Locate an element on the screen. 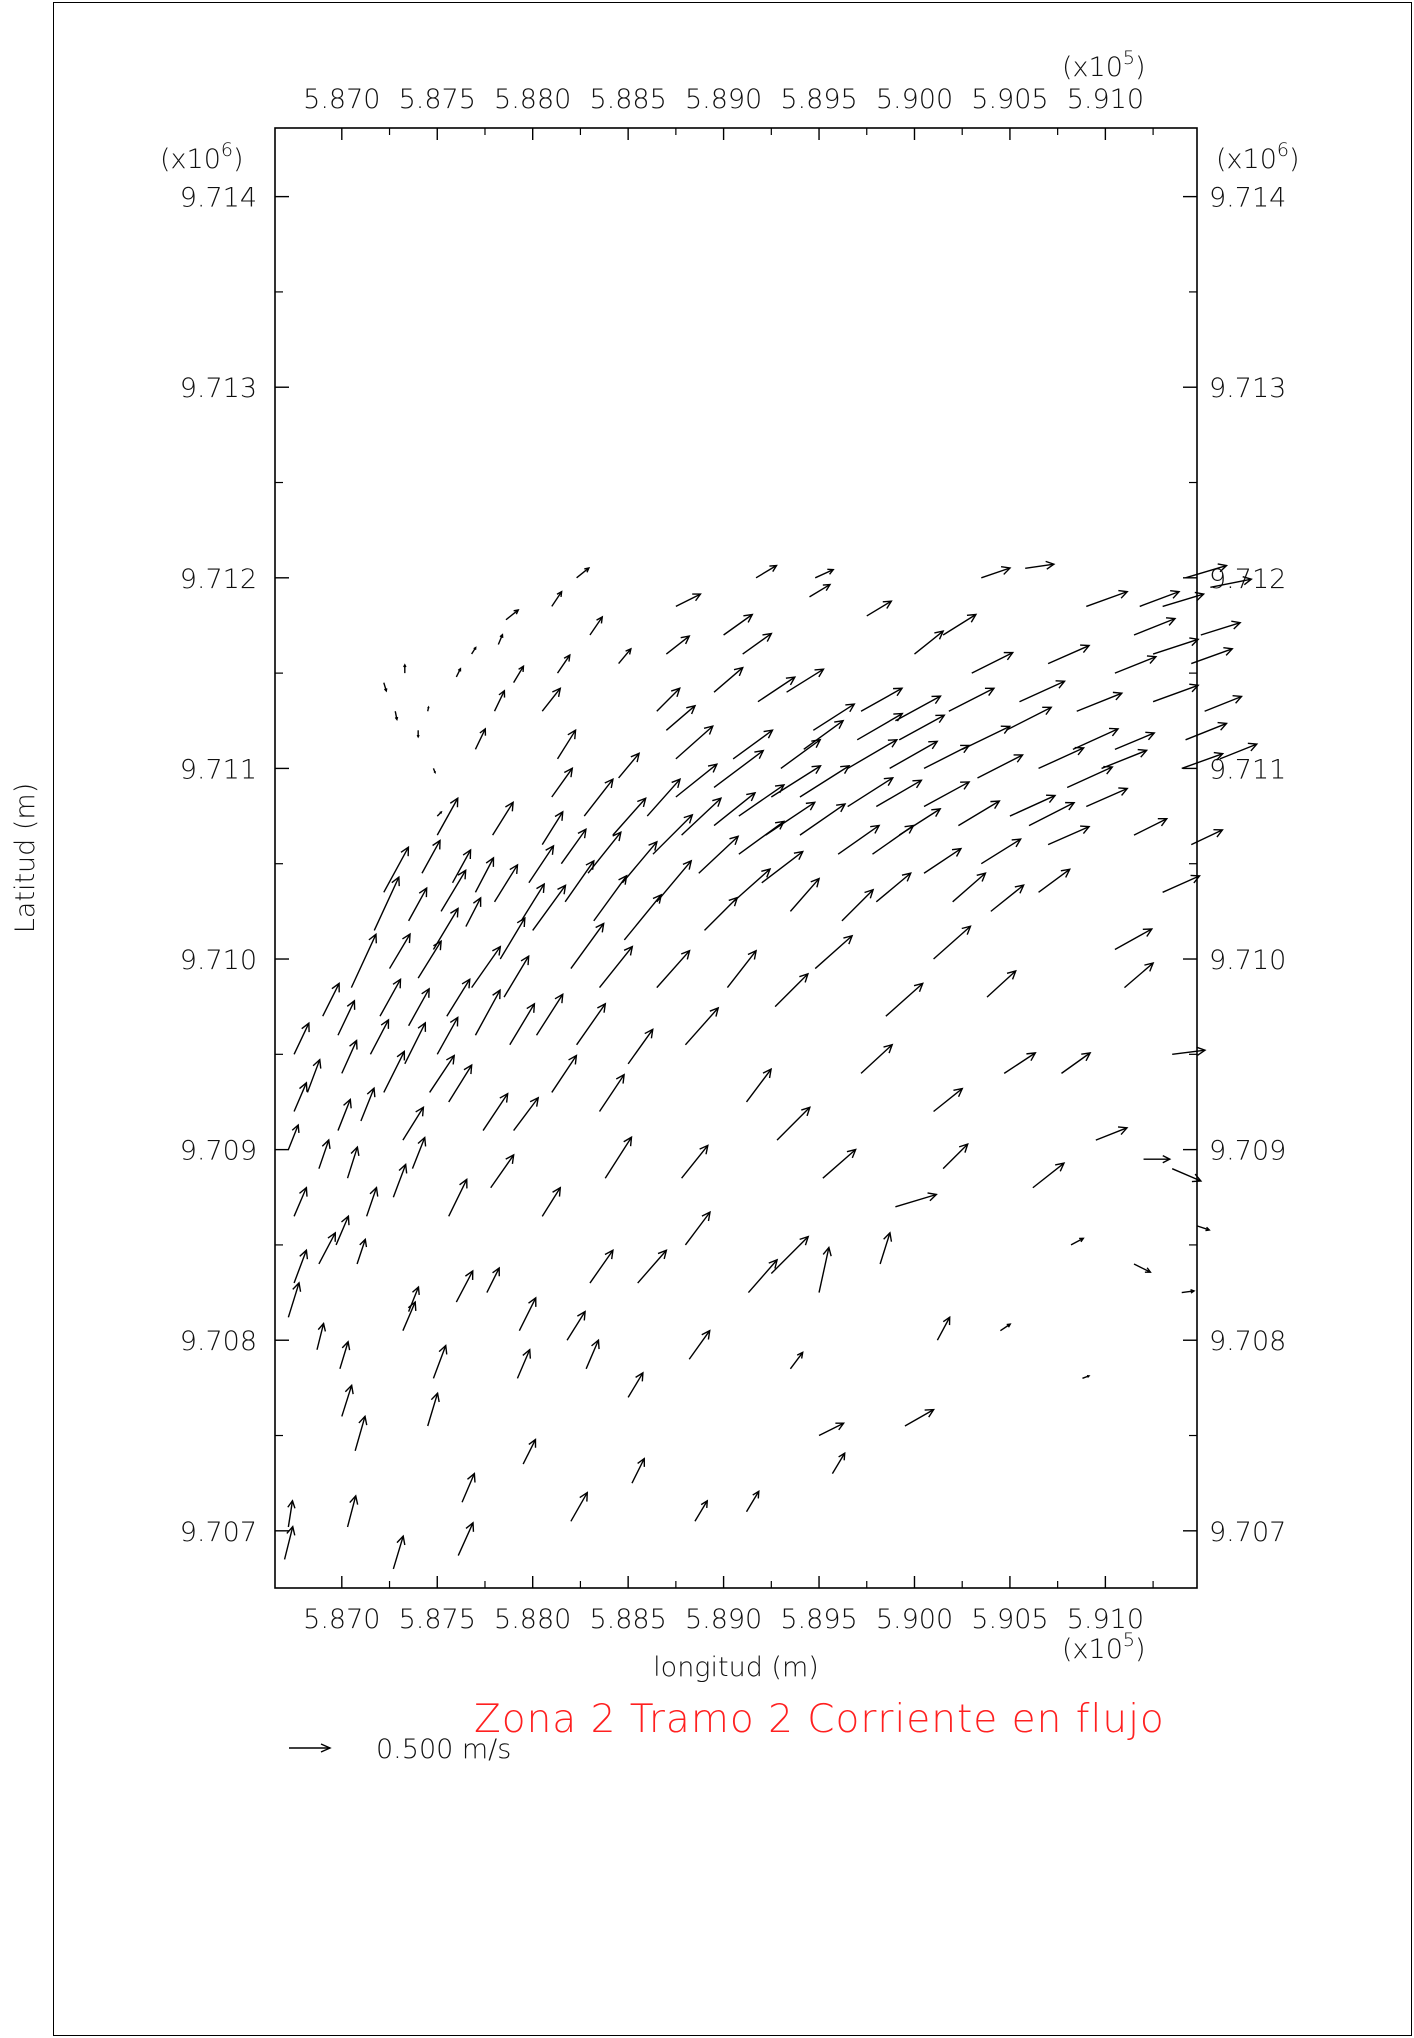 Image resolution: width=1414 pixels, height=2038 pixels. reference-vector: 0.500 m/s is located at coordinates (400, 1749).